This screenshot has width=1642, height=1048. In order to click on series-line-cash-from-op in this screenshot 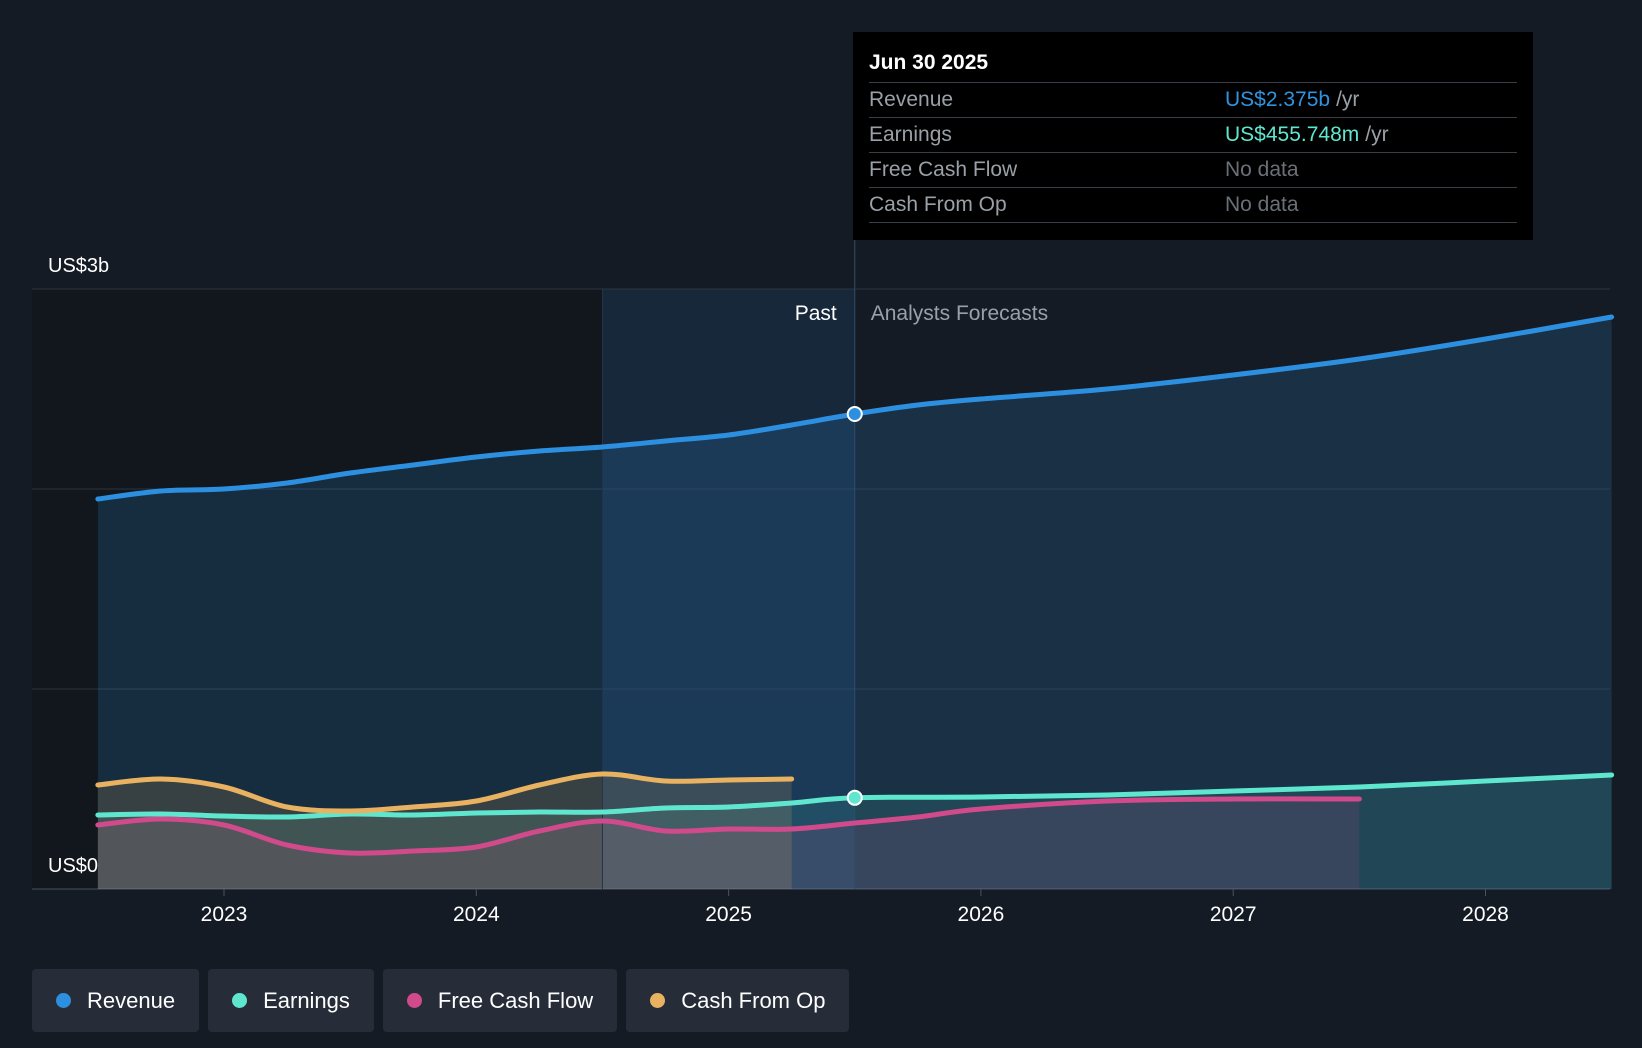, I will do `click(445, 792)`.